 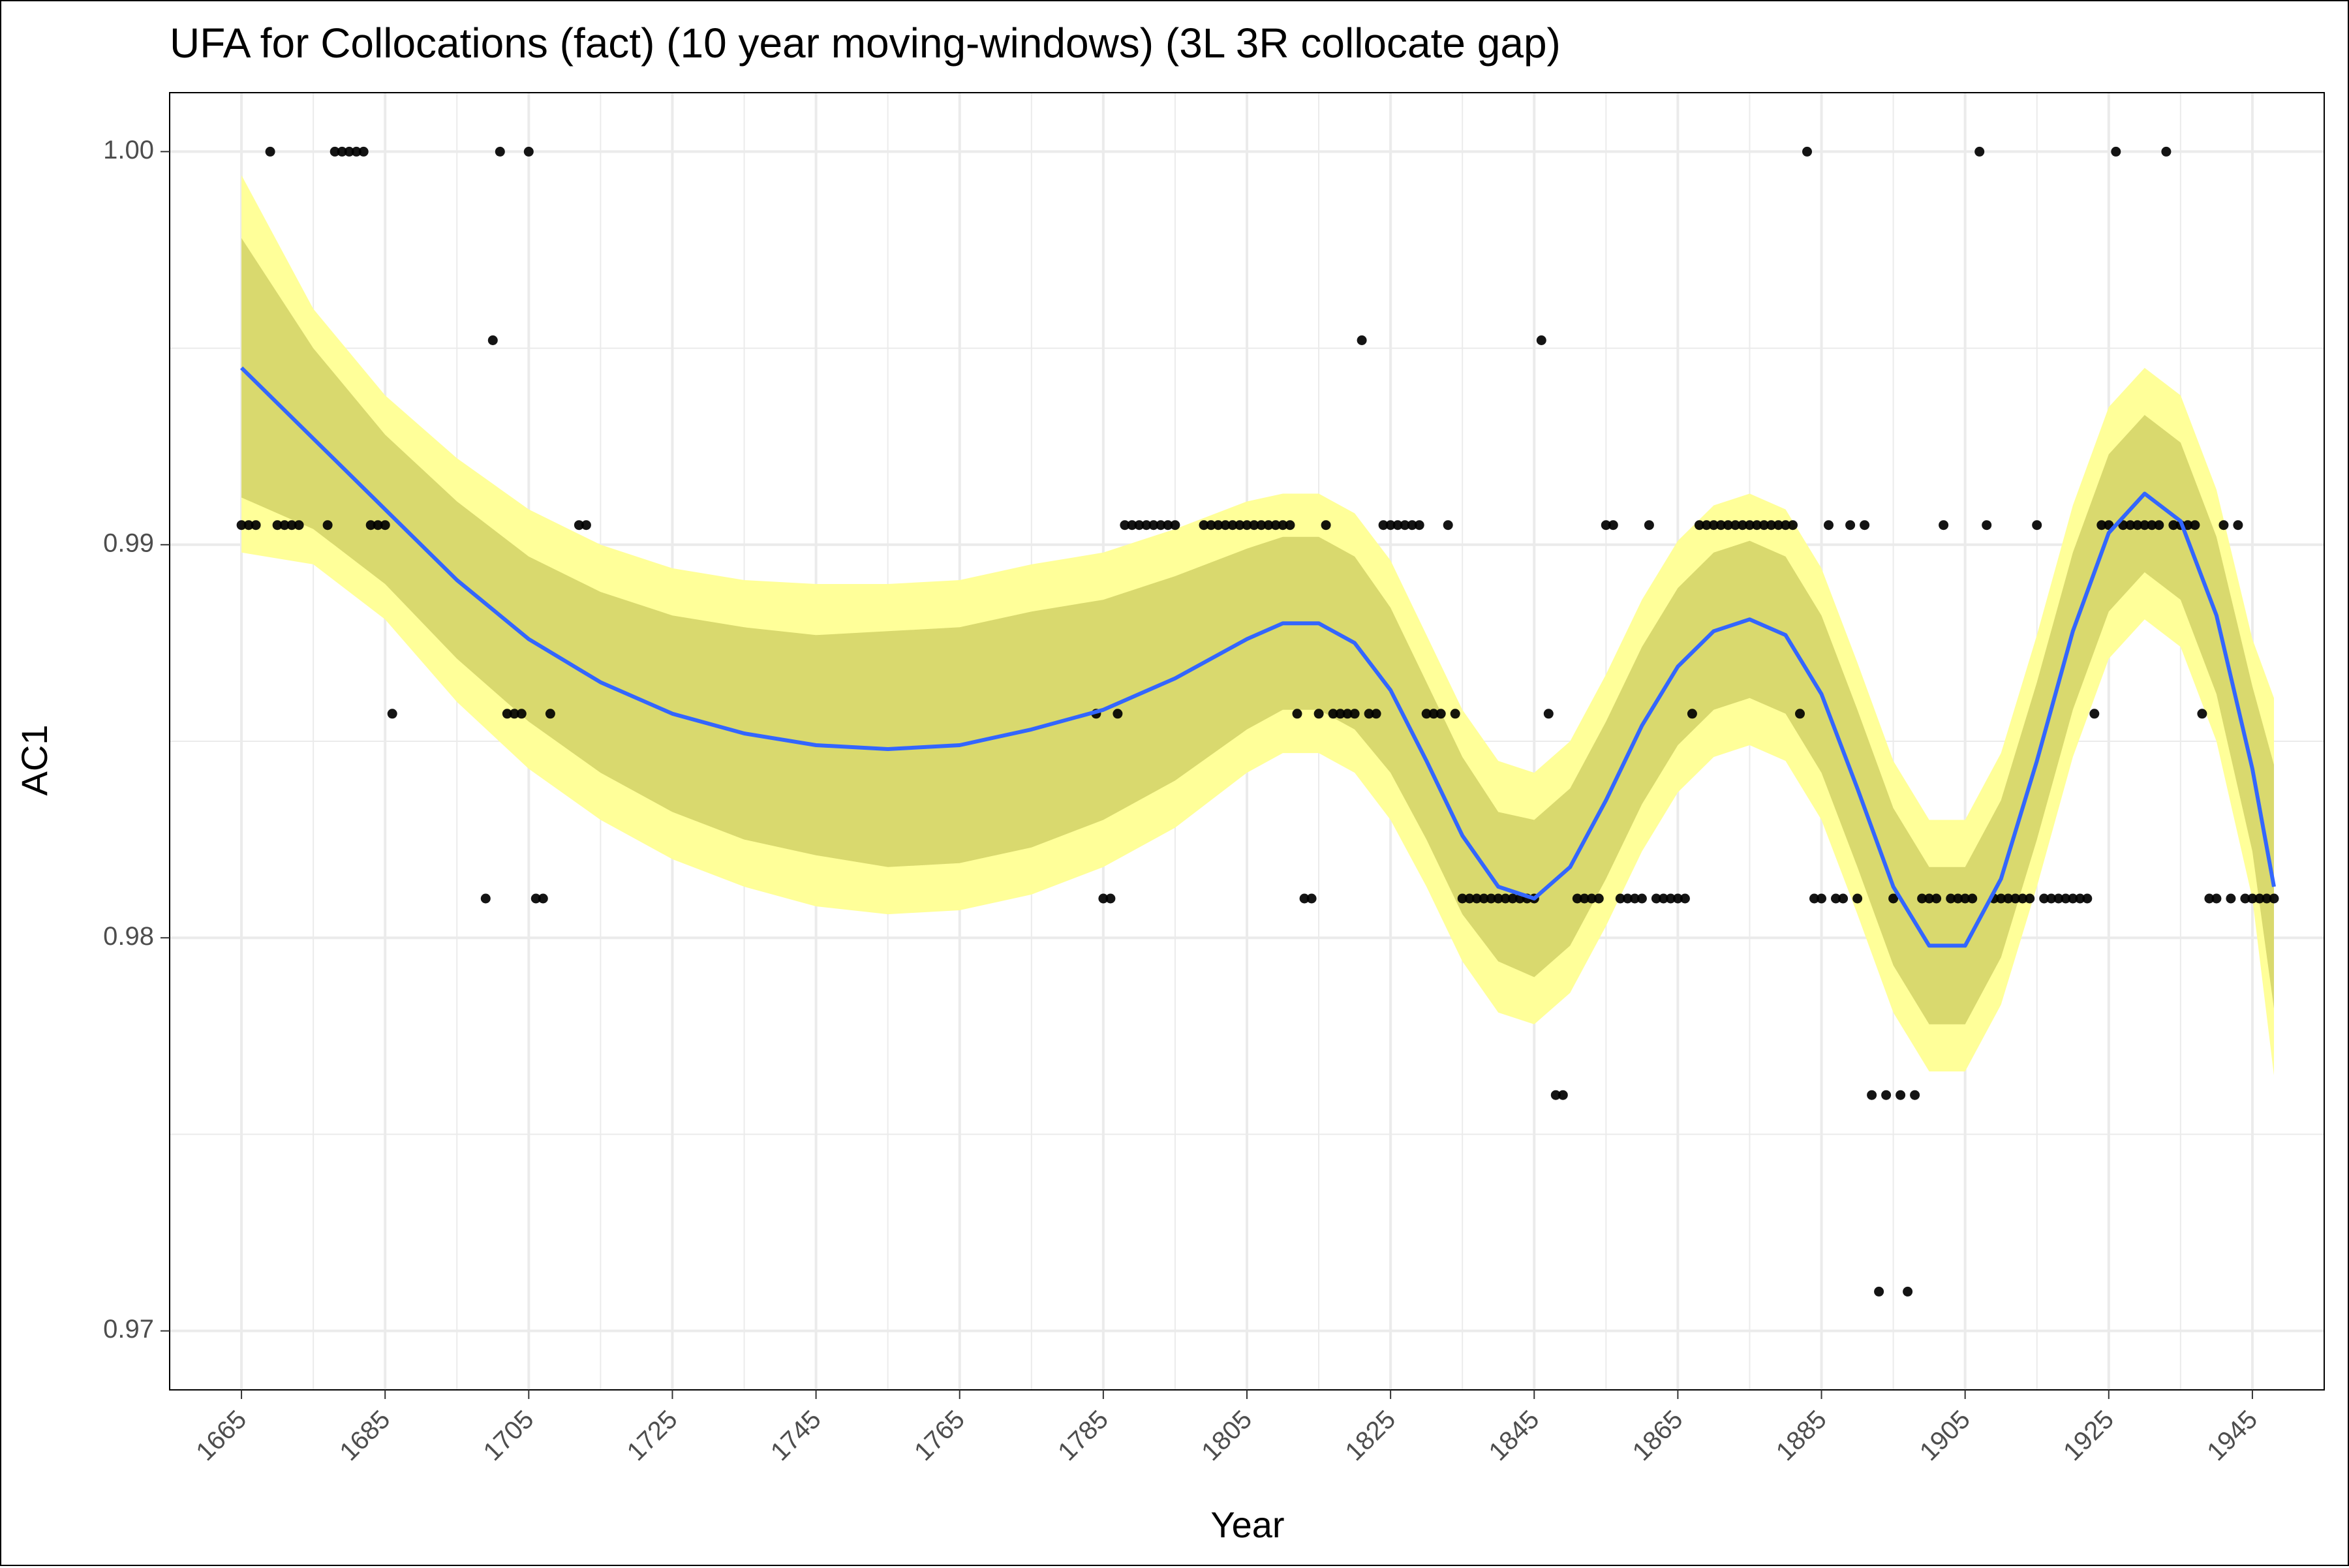 I want to click on x-tick-label: 1825, so click(x=1371, y=1435).